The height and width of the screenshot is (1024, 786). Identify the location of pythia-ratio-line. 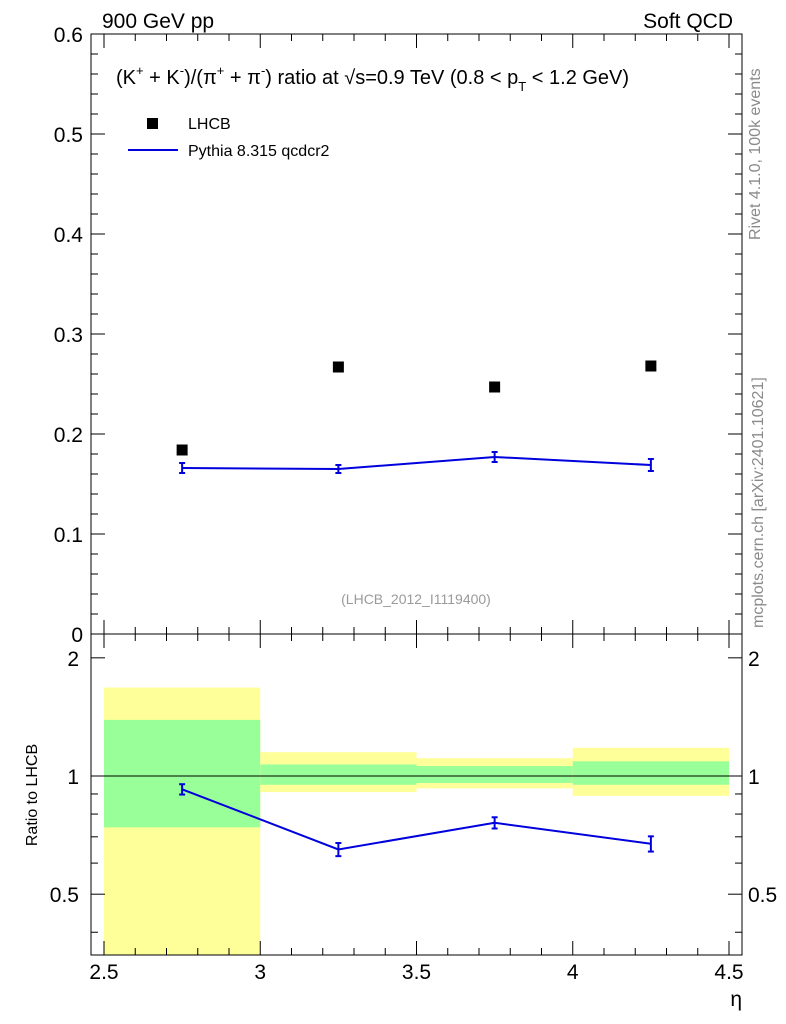
(416, 819).